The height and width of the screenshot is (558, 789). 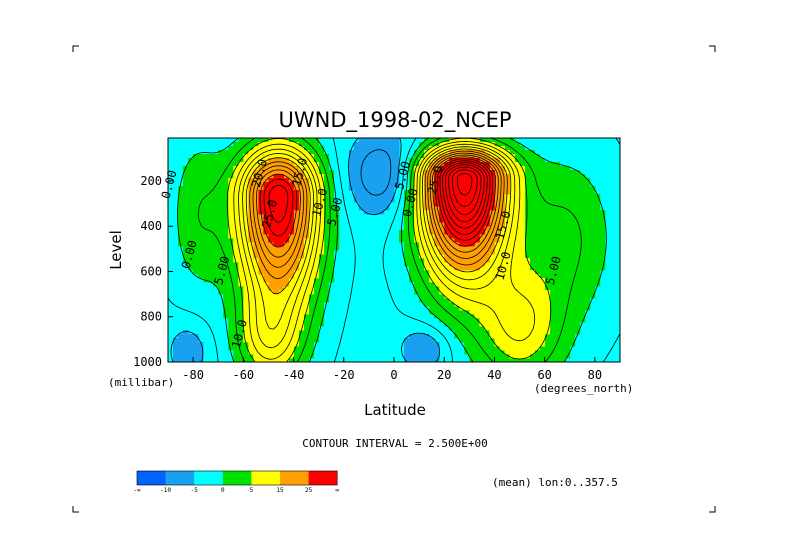 I want to click on colorbar-label: -∞, so click(x=137, y=490).